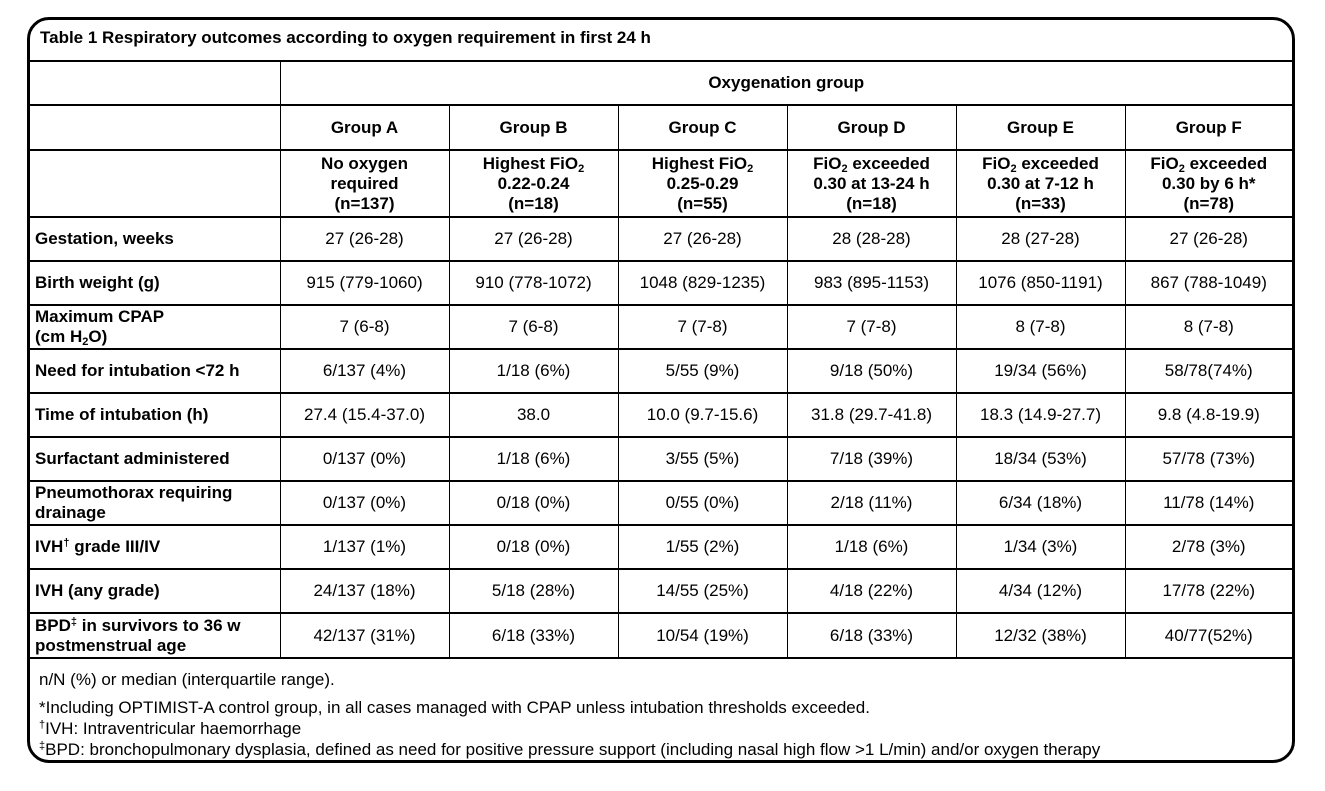 The image size is (1325, 791). I want to click on table-cell: 58/78(74%), so click(1208, 371).